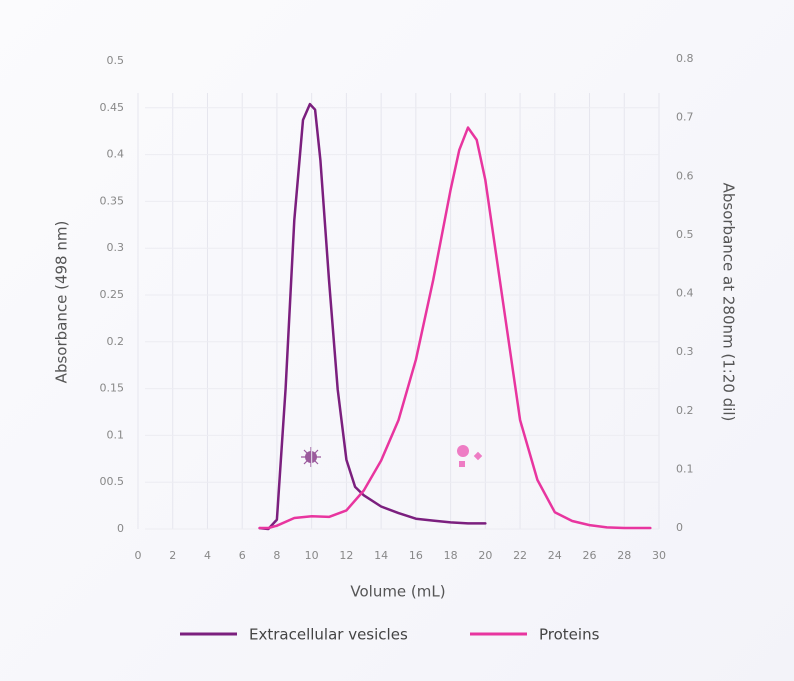 Image resolution: width=794 pixels, height=681 pixels. What do you see at coordinates (685, 351) in the screenshot?
I see `y2-tick-label: 0.3` at bounding box center [685, 351].